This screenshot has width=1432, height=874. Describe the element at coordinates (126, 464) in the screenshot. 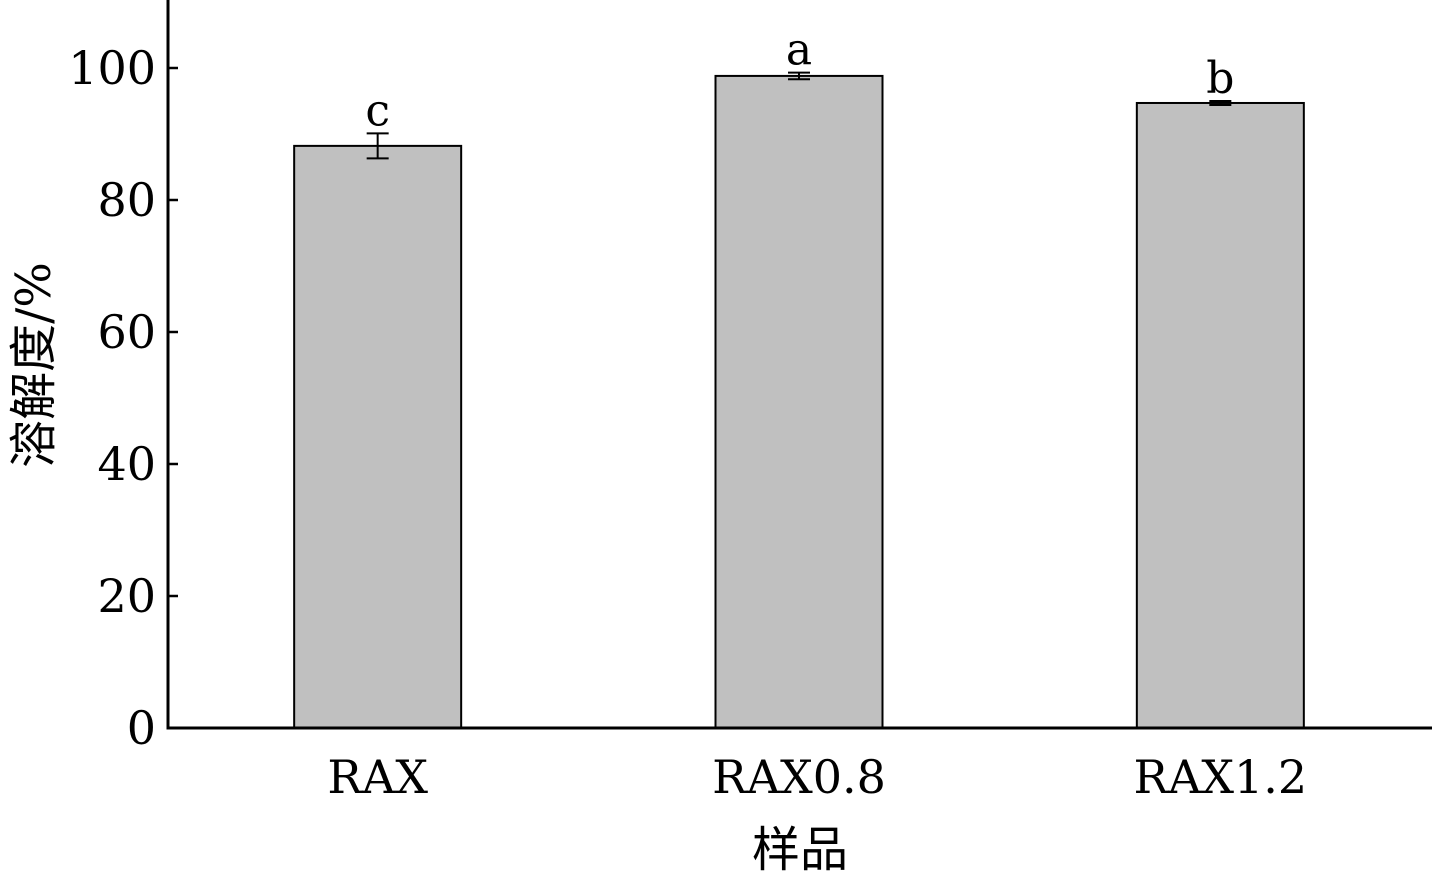

I see `y-tick-label-40: 40` at that location.